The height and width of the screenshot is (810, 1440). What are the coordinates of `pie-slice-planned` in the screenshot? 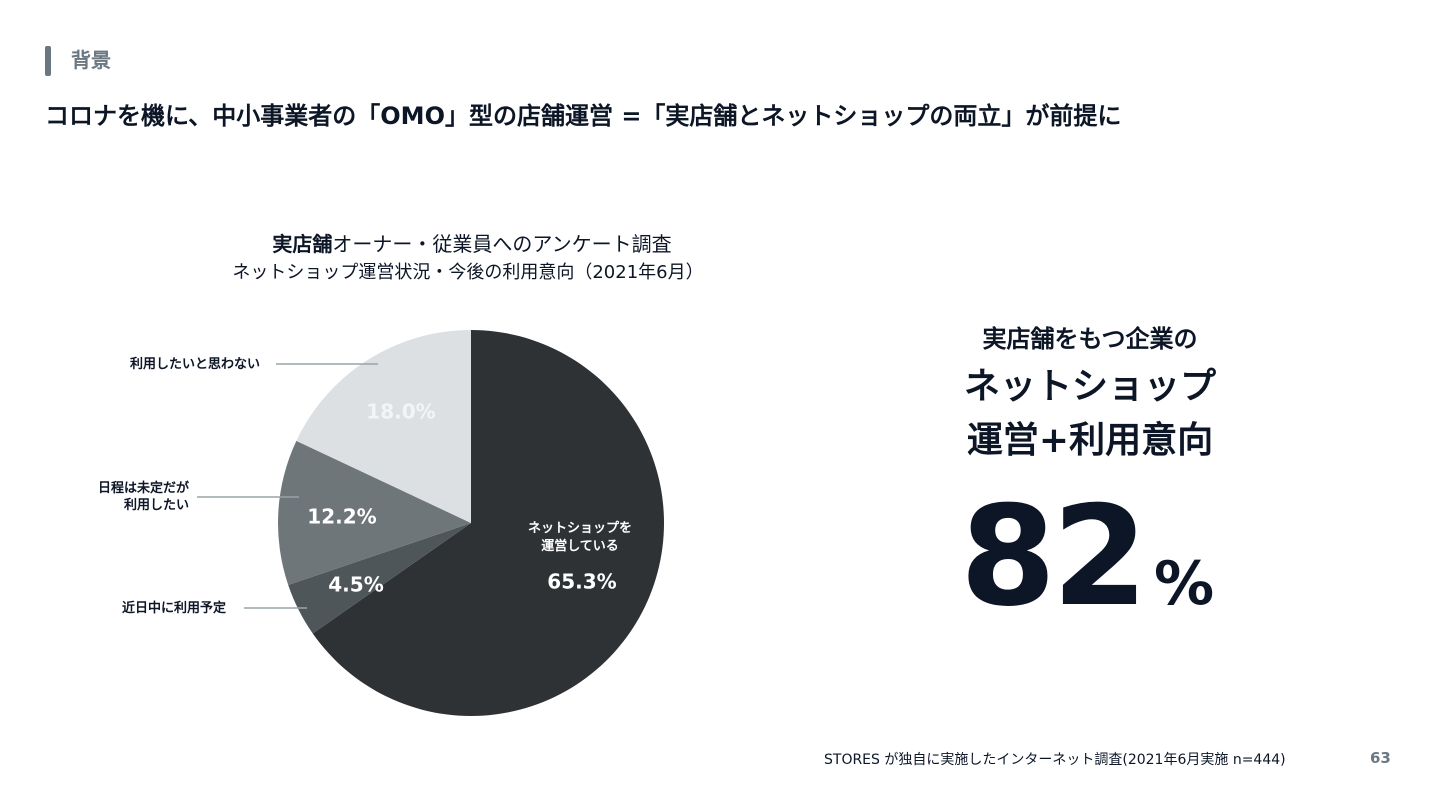 It's located at (379, 578).